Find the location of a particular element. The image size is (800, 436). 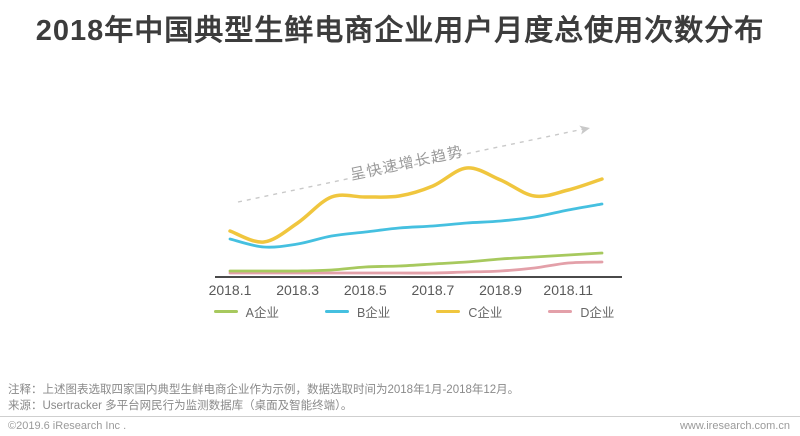

x-tick-label: 2018.5 is located at coordinates (365, 290).